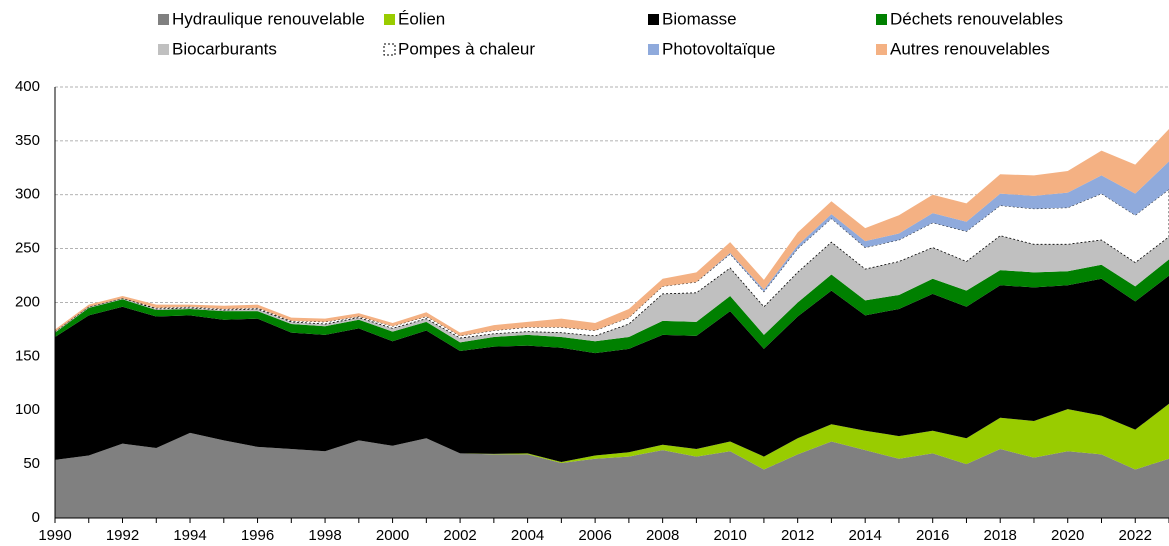 This screenshot has height=546, width=1169. What do you see at coordinates (36, 517) in the screenshot?
I see `y-tick-label: 0` at bounding box center [36, 517].